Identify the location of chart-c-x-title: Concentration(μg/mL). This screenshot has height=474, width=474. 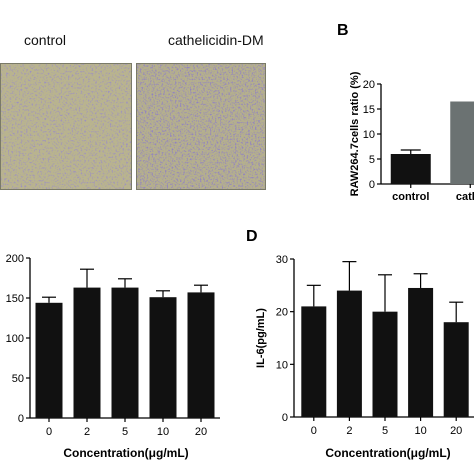
(125, 453).